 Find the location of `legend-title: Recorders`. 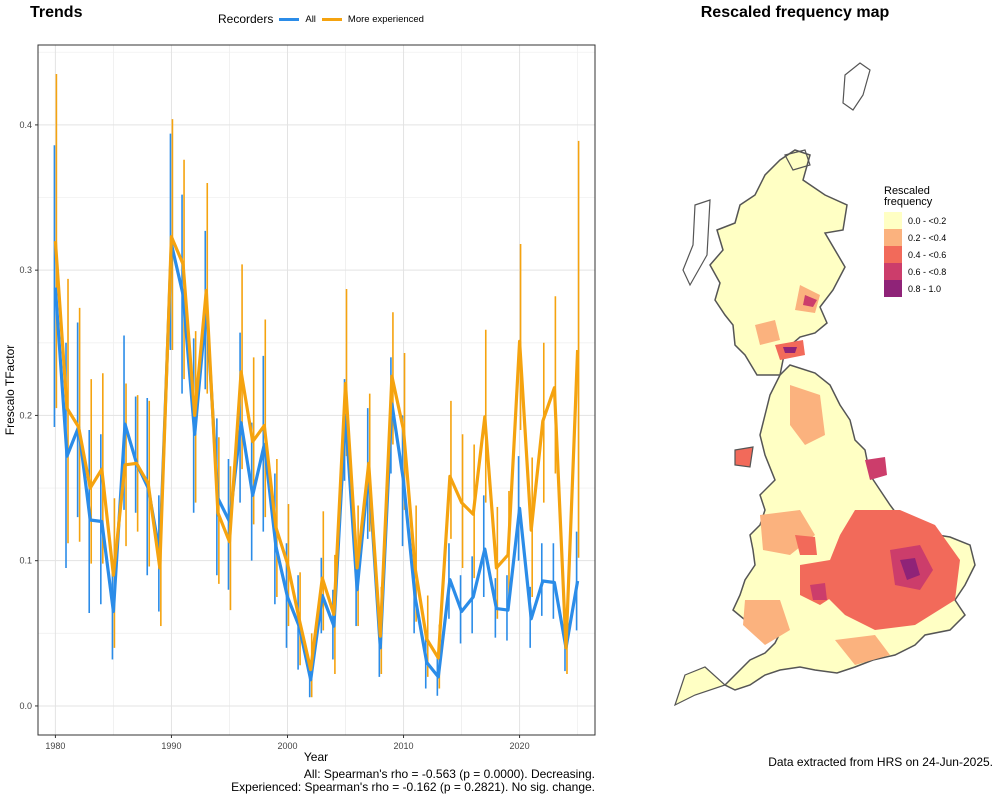

legend-title: Recorders is located at coordinates (246, 19).